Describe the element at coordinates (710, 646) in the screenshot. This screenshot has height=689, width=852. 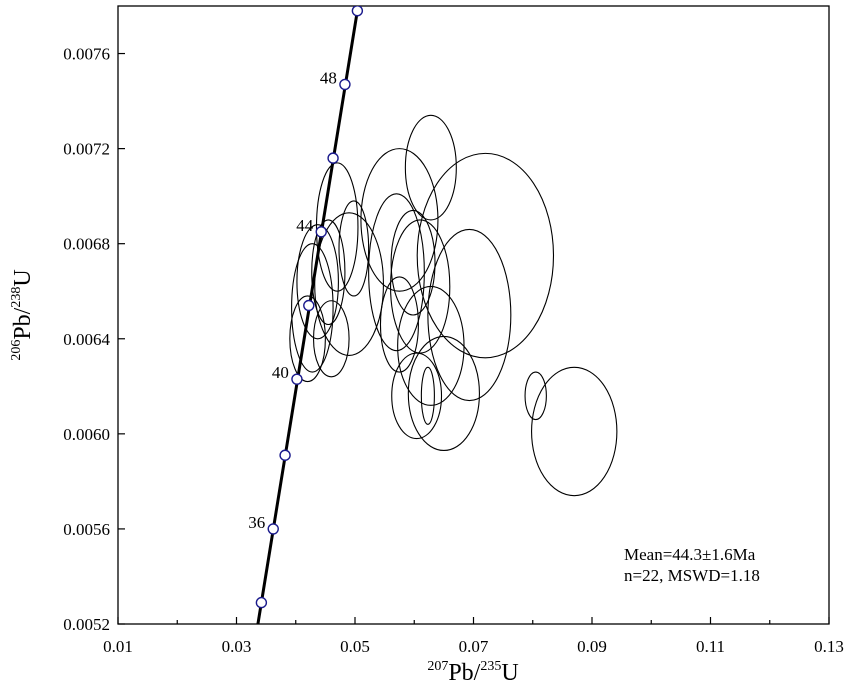
I see `x-tick-label: 0.11` at that location.